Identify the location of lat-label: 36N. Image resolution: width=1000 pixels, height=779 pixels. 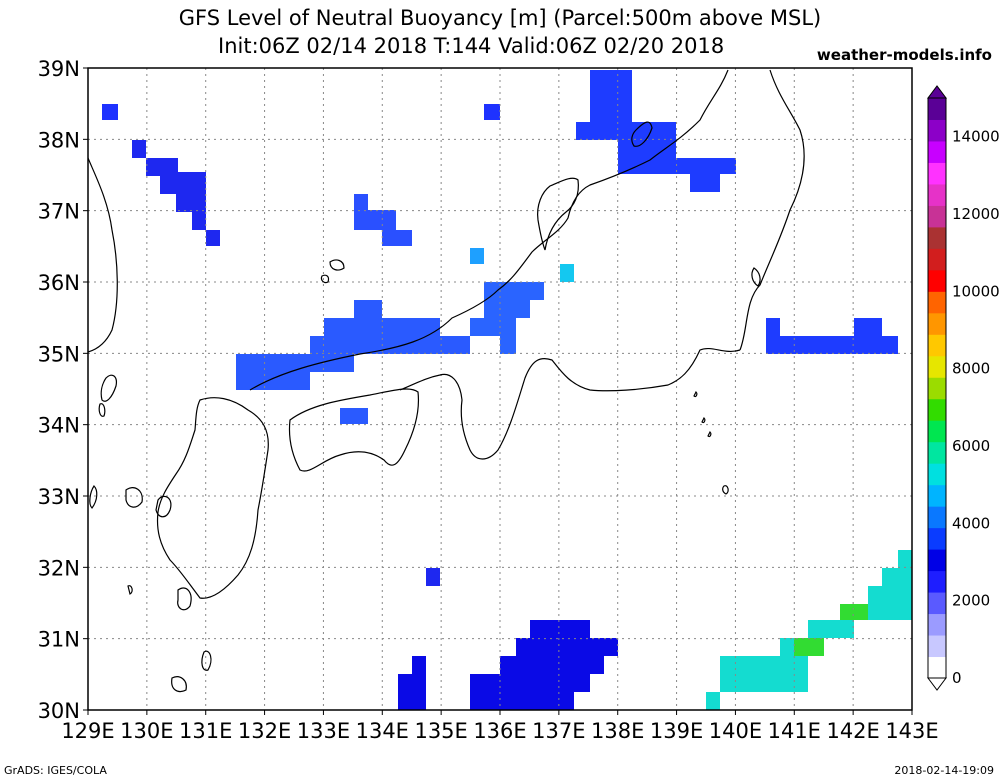
(59, 283).